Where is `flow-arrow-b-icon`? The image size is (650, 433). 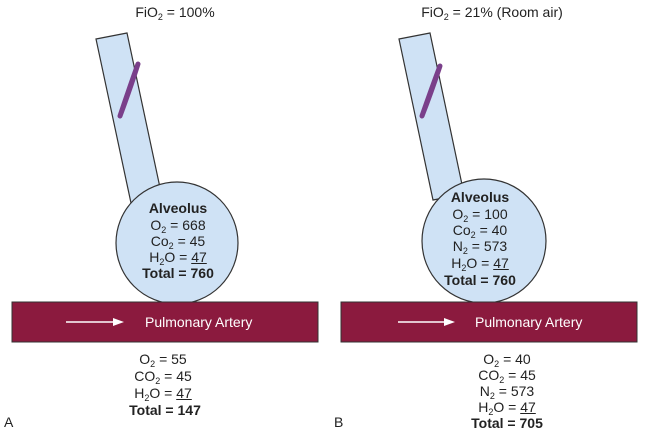 flow-arrow-b-icon is located at coordinates (426, 322).